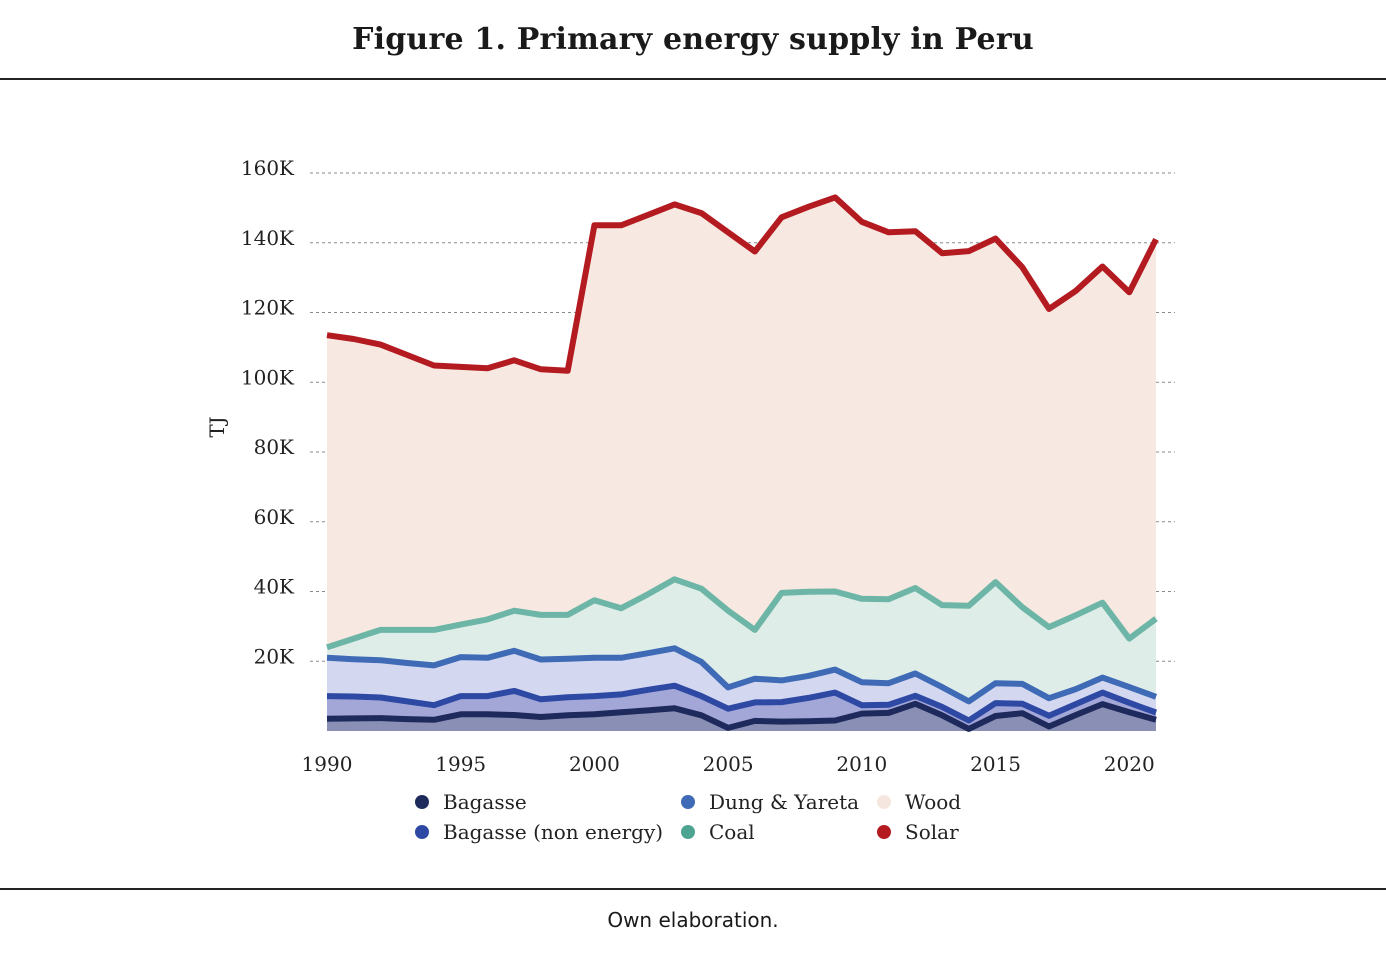 This screenshot has height=970, width=1386. What do you see at coordinates (217, 426) in the screenshot?
I see `y-axis-label: TJ` at bounding box center [217, 426].